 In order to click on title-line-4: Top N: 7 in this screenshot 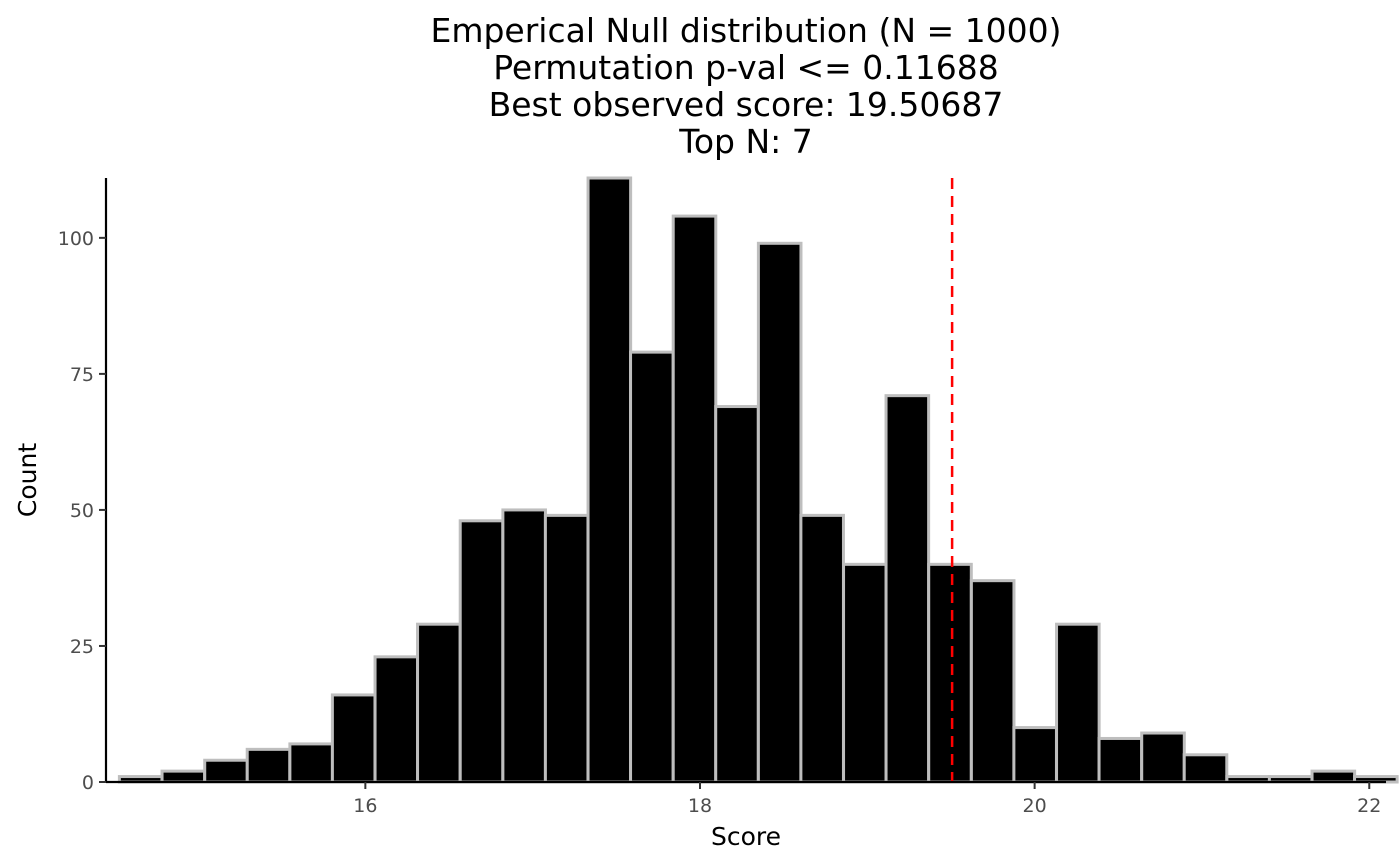, I will do `click(745, 141)`.